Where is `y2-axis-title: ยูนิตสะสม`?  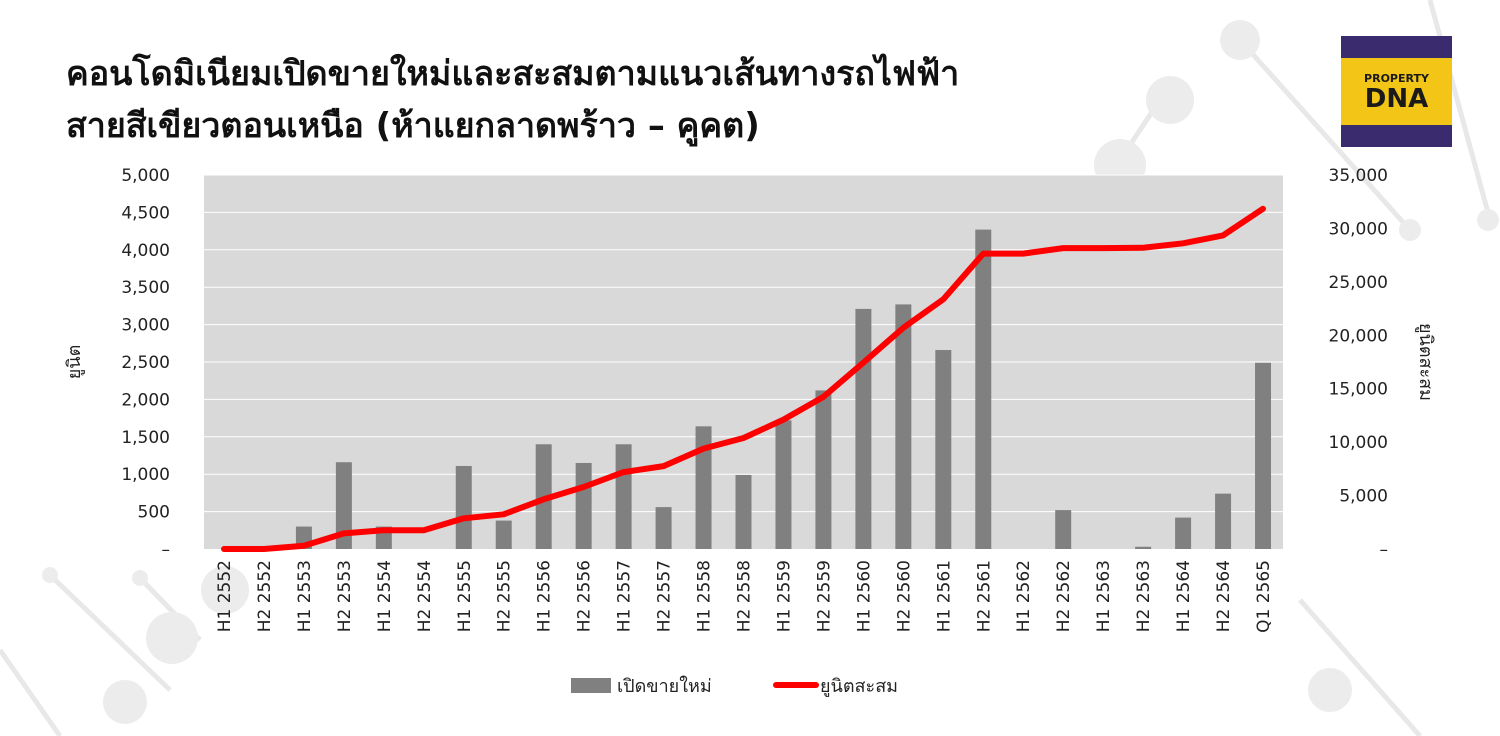 y2-axis-title: ยูนิตสะสม is located at coordinates (1425, 362).